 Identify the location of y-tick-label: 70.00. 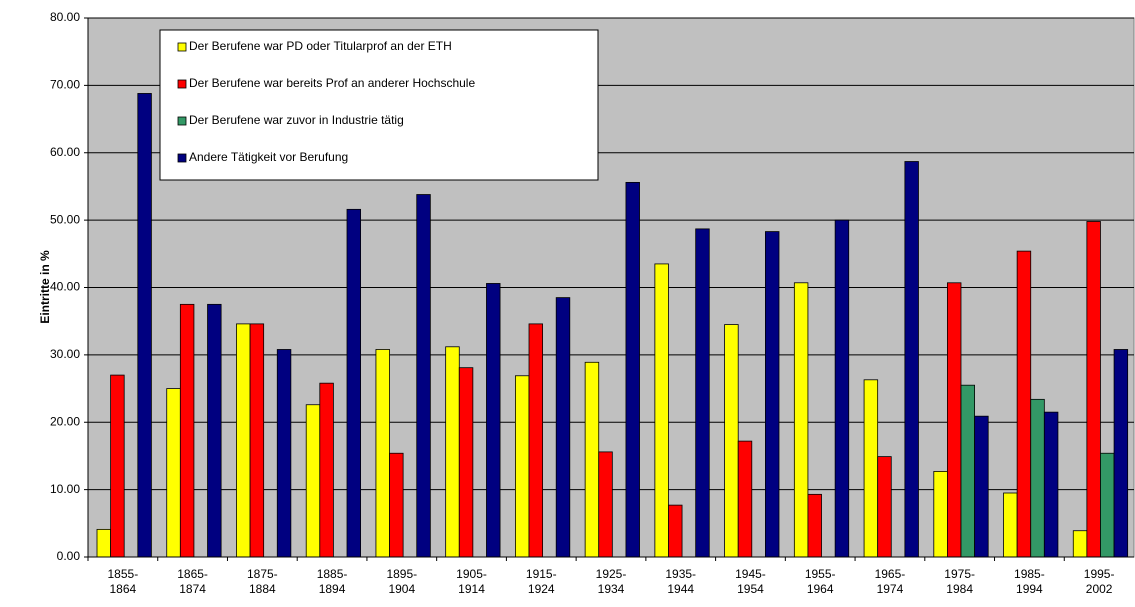
(65, 85).